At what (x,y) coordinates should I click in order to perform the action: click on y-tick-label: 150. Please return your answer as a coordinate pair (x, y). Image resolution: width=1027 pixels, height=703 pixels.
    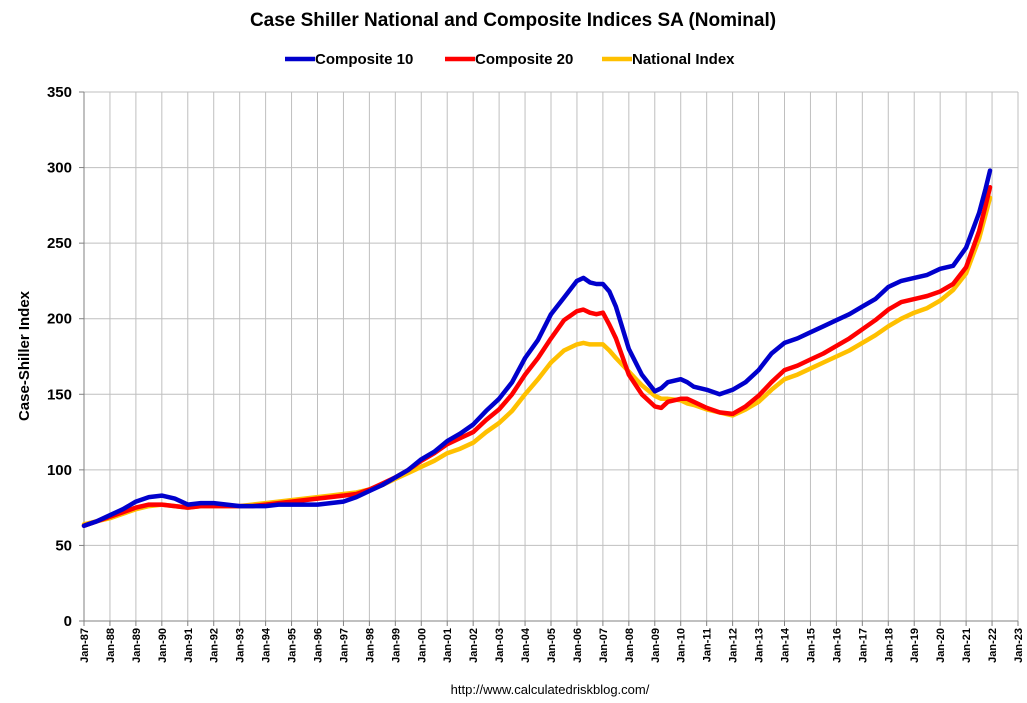
    Looking at the image, I should click on (59, 394).